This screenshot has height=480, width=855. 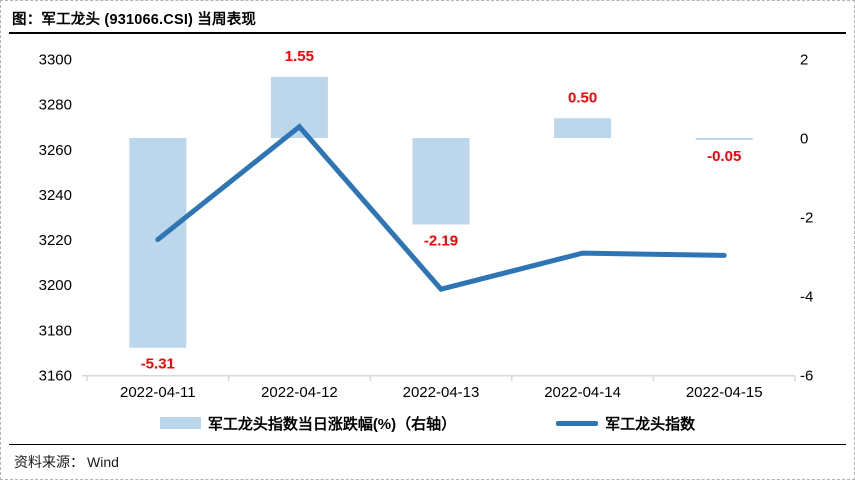 I want to click on y-axis-left-tick-label: 3240, so click(x=55, y=195).